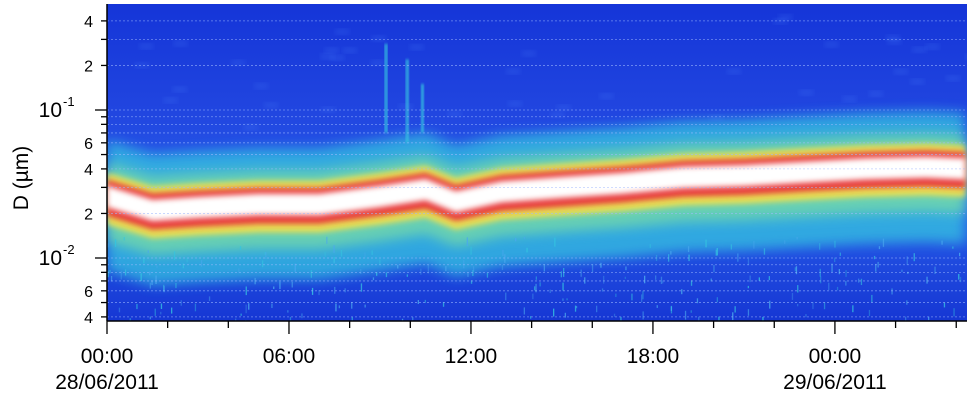 The height and width of the screenshot is (397, 967). What do you see at coordinates (407, 101) in the screenshot?
I see `plume-streak` at bounding box center [407, 101].